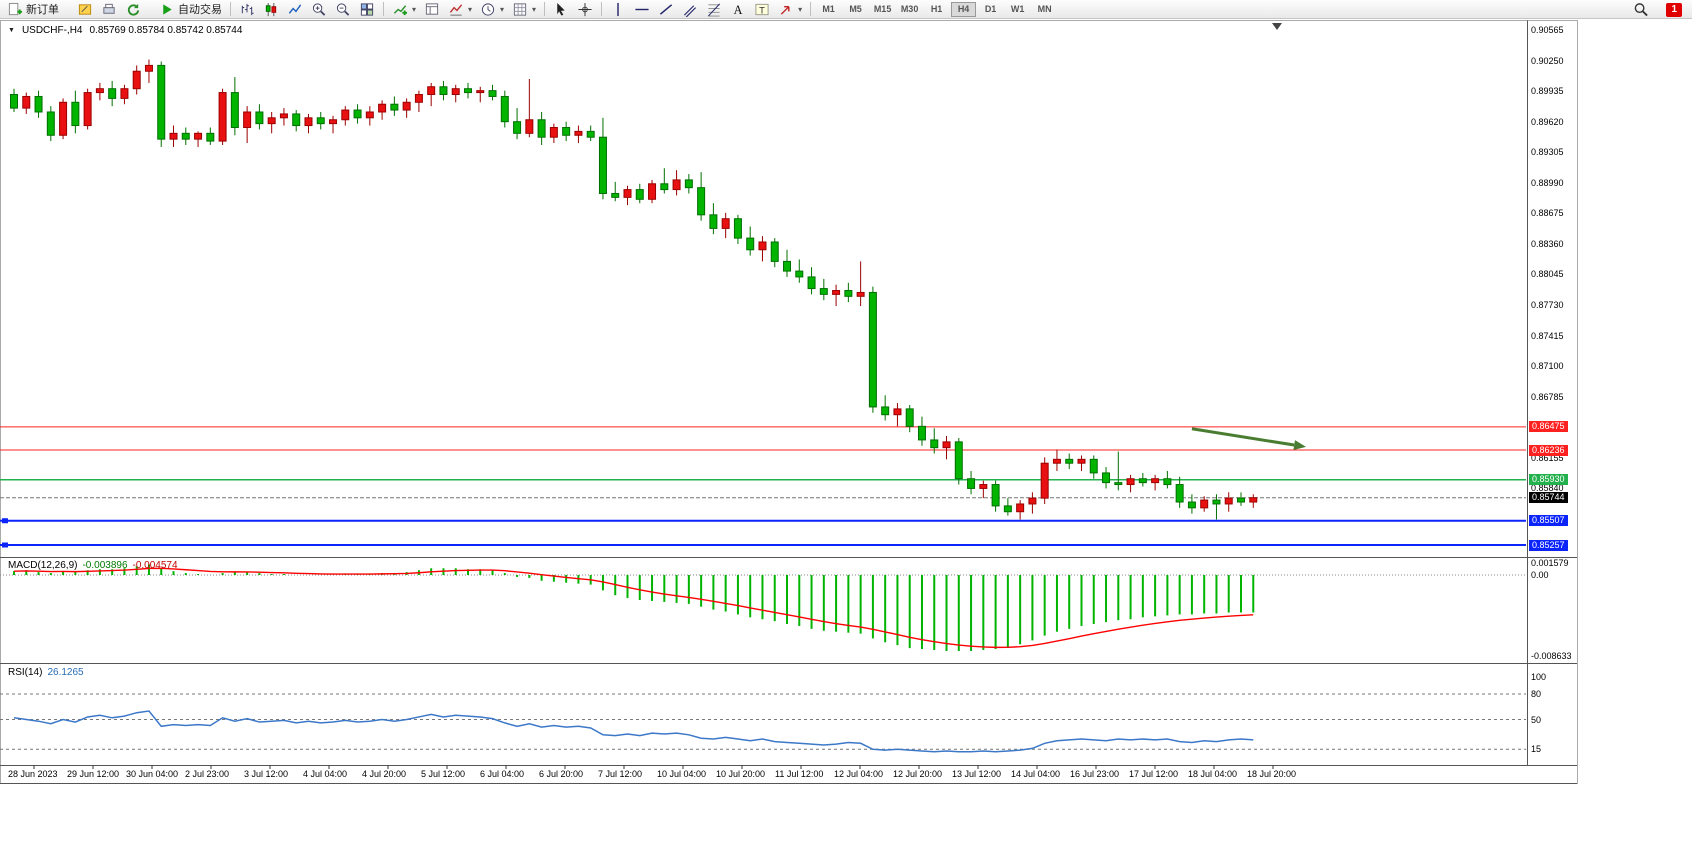 This screenshot has height=846, width=1692. Describe the element at coordinates (520, 9) in the screenshot. I see `grid-icon` at that location.